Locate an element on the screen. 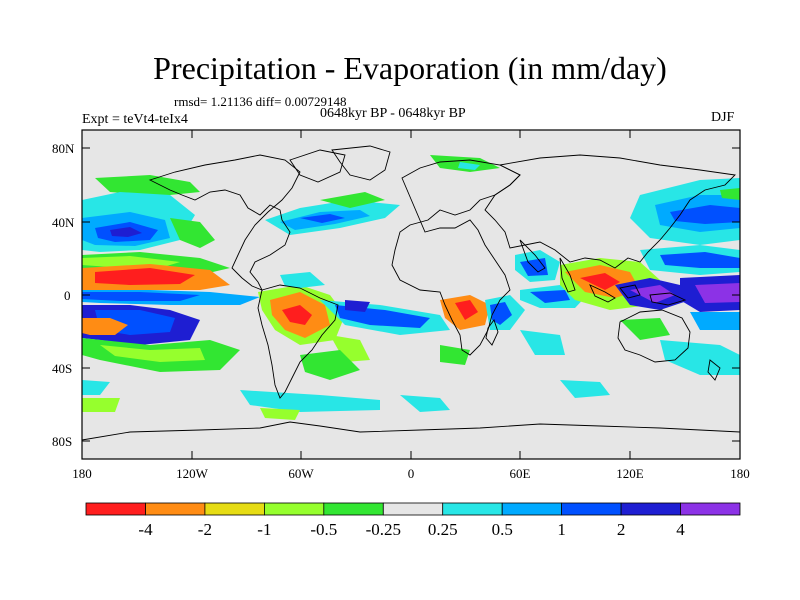  rmsd-diff-stats: rmsd= 1.21136 diff= 0.00729148 is located at coordinates (260, 101).